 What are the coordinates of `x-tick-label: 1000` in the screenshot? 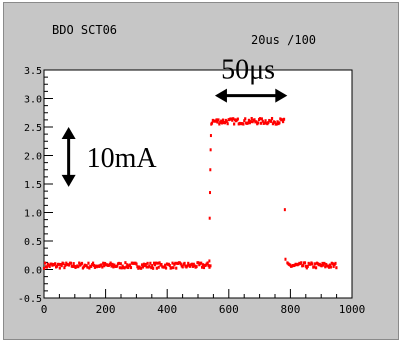 It's located at (352, 309).